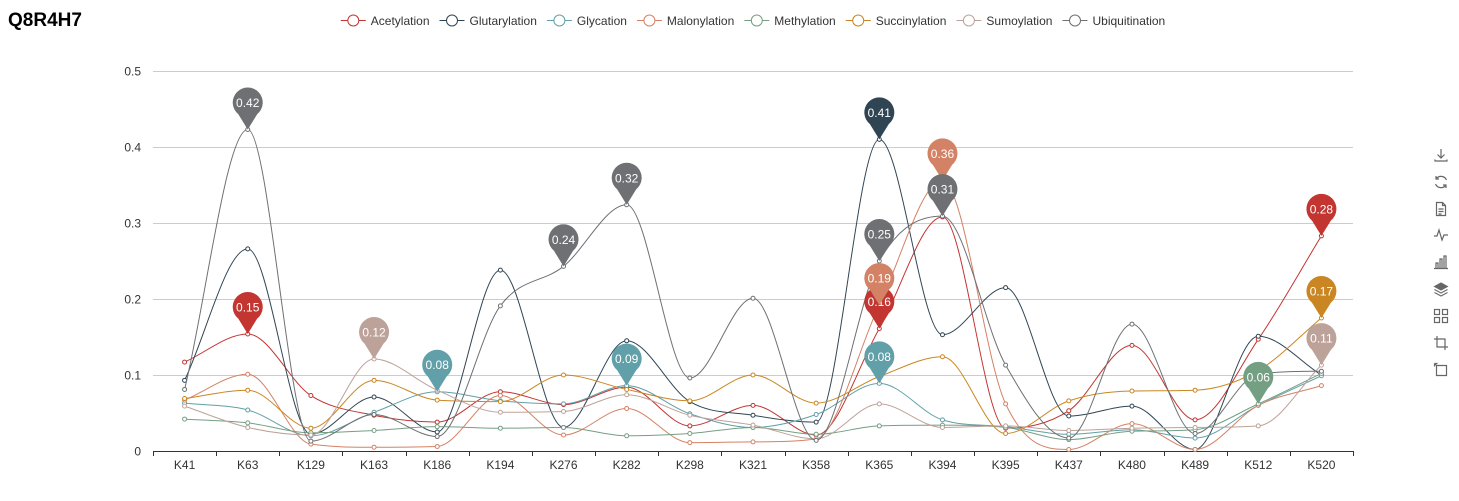 The height and width of the screenshot is (501, 1459). What do you see at coordinates (385, 21) in the screenshot?
I see `legend-item-acetylation: Acetylation` at bounding box center [385, 21].